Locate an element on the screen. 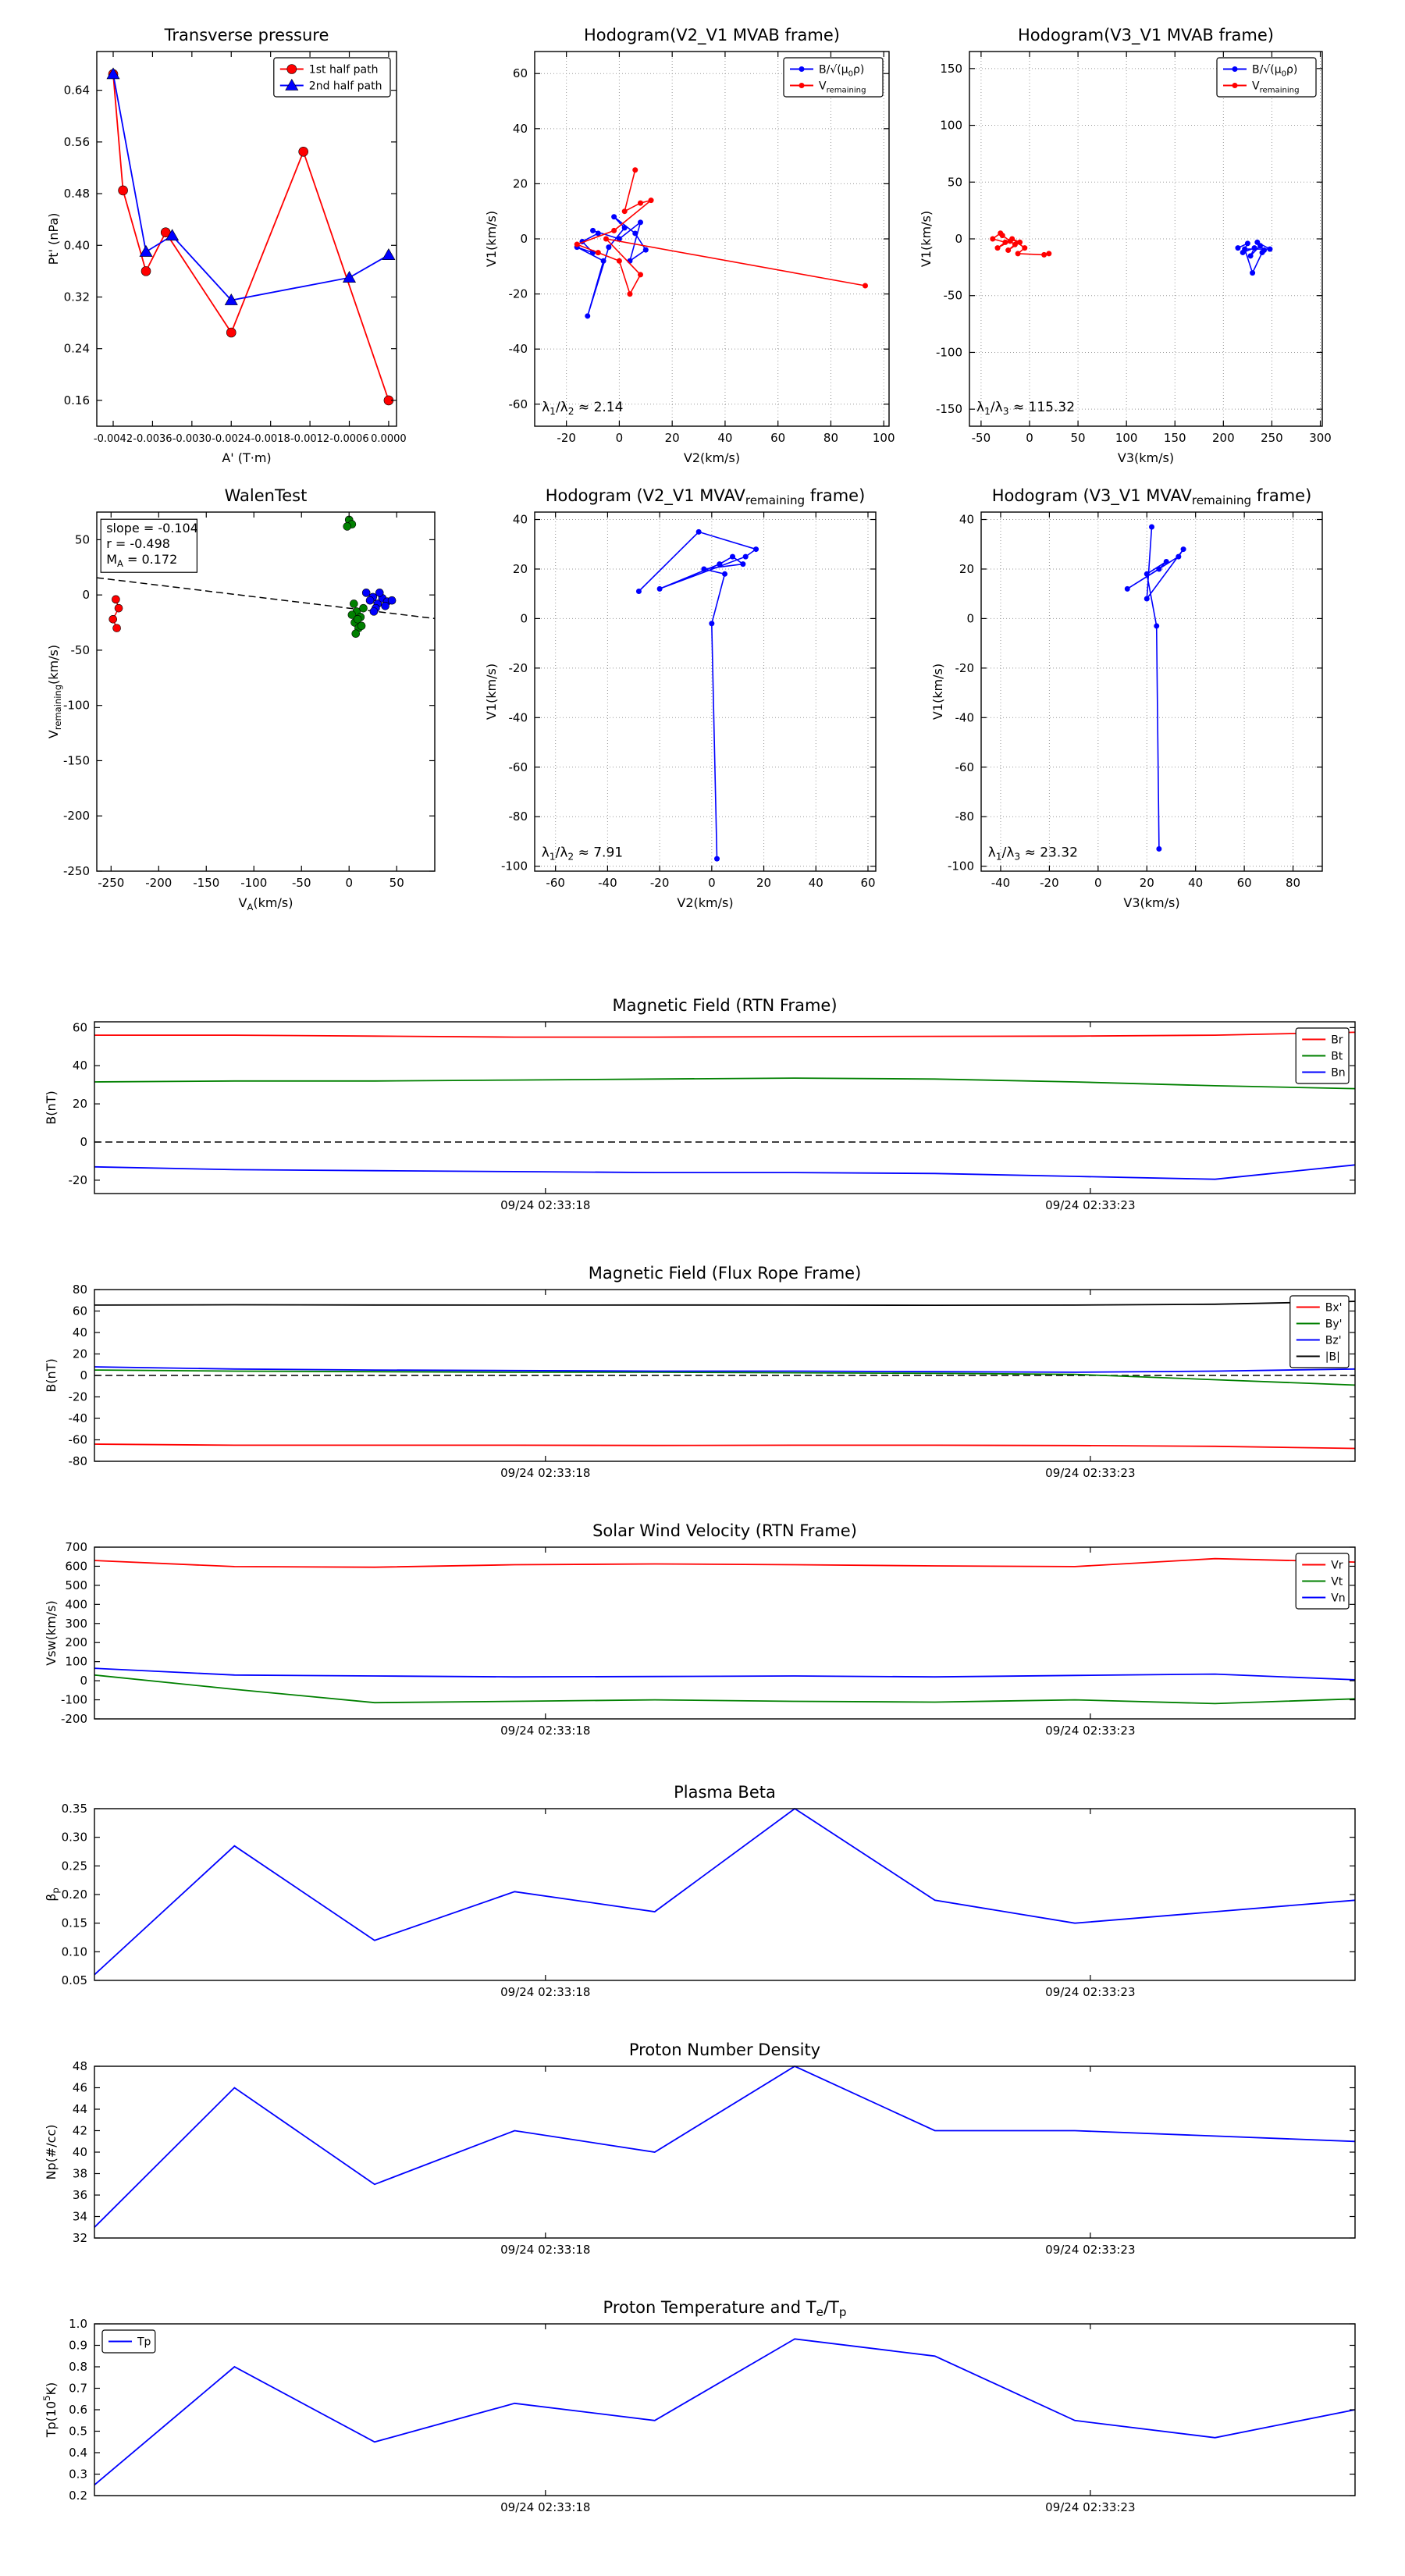 Image resolution: width=1405 pixels, height=2576 pixels. svg-text: Bx' is located at coordinates (1334, 1308).